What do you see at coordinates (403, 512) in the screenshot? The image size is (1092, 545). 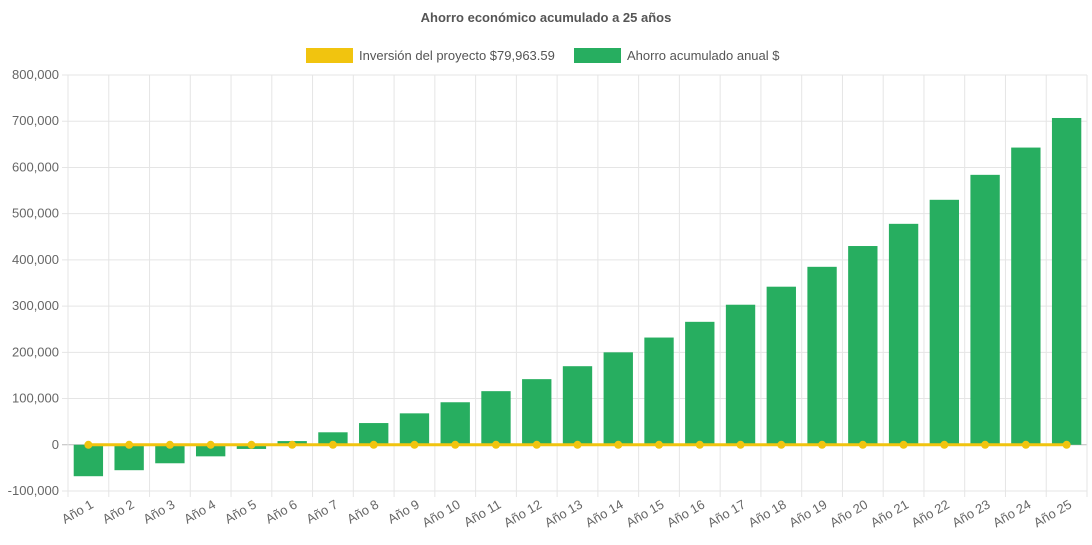 I see `x-tick-label: Año 9` at bounding box center [403, 512].